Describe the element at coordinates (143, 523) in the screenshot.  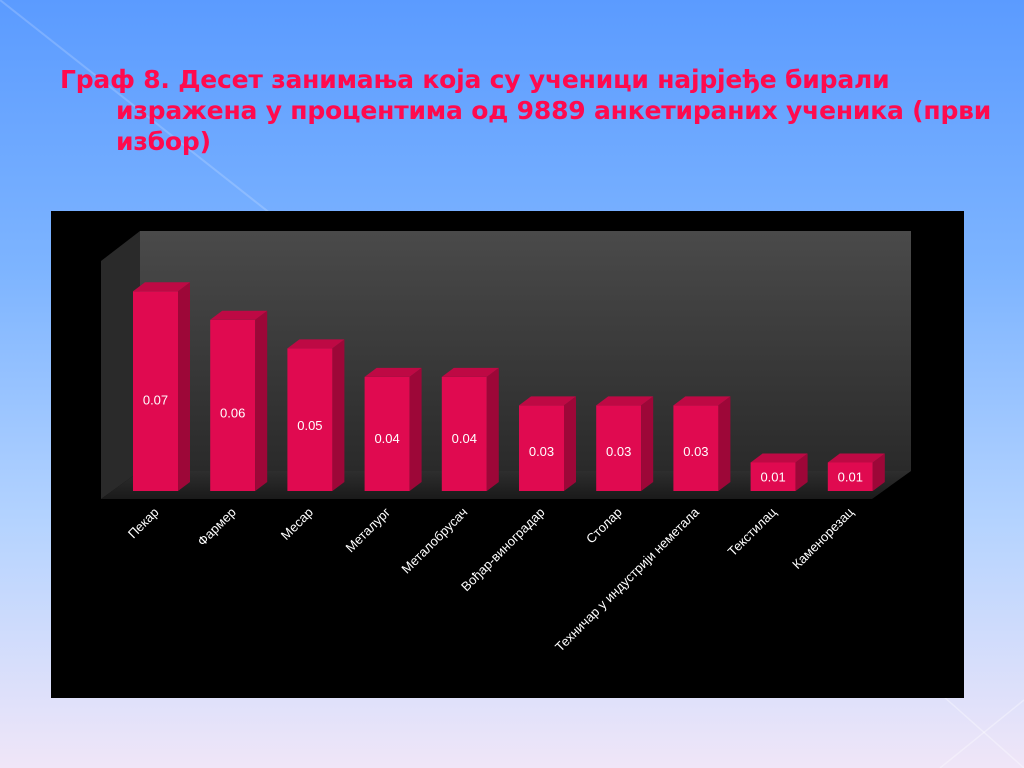
I see `category-label: Пекар` at that location.